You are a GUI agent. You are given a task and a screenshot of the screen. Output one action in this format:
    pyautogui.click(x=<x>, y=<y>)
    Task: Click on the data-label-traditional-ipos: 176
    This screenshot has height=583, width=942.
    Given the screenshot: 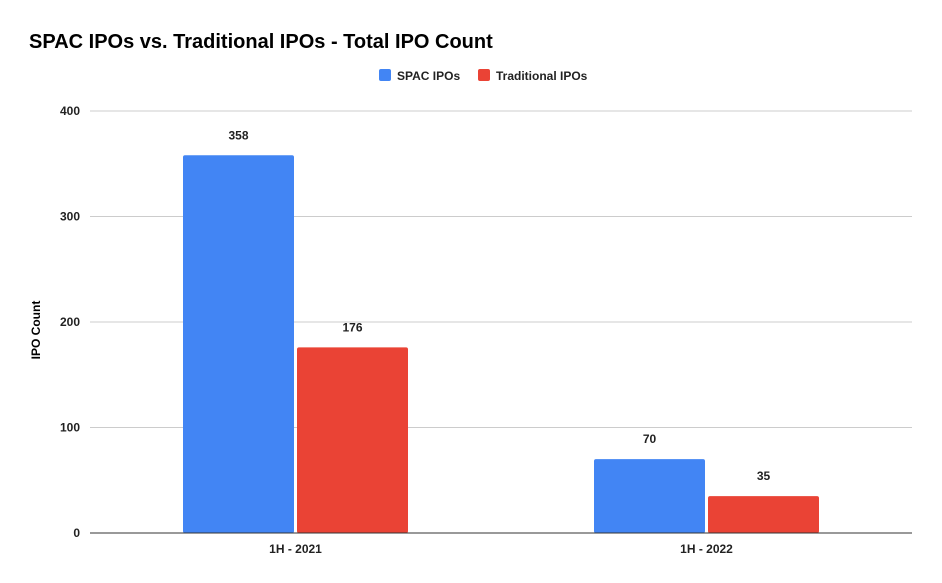 What is the action you would take?
    pyautogui.click(x=352, y=327)
    